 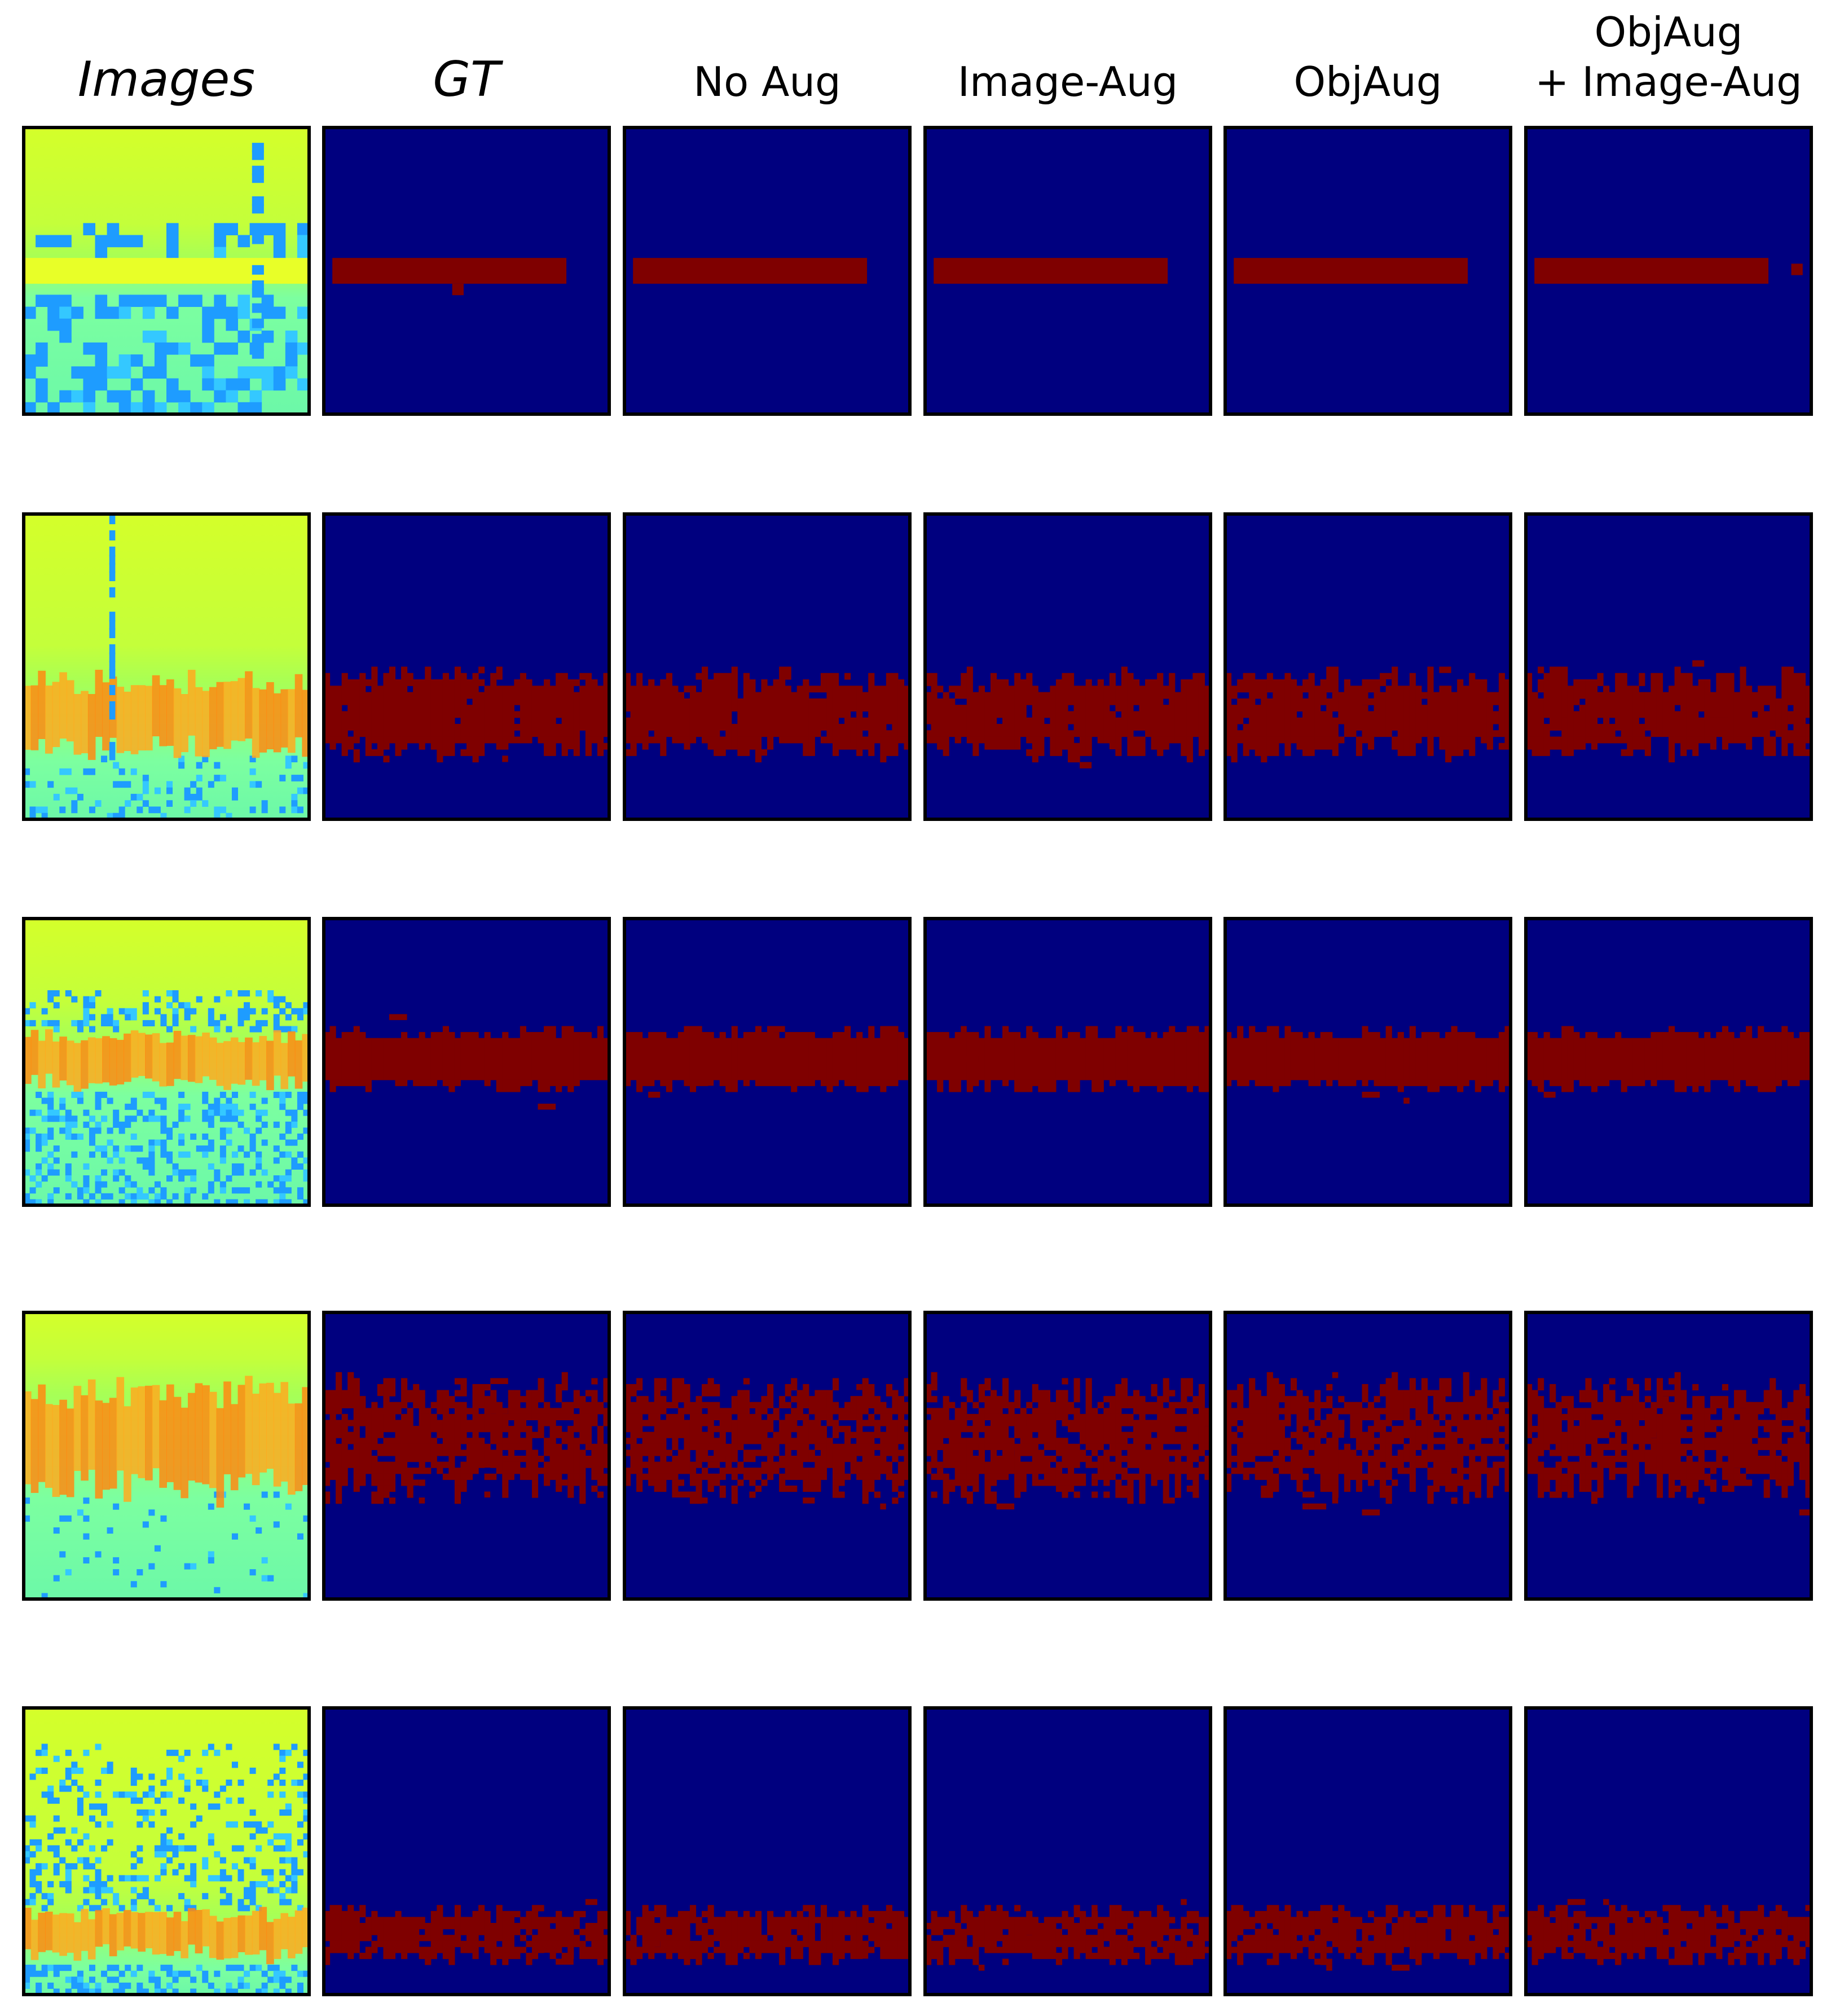 I want to click on column-header-line: ObjAug, so click(x=1669, y=32).